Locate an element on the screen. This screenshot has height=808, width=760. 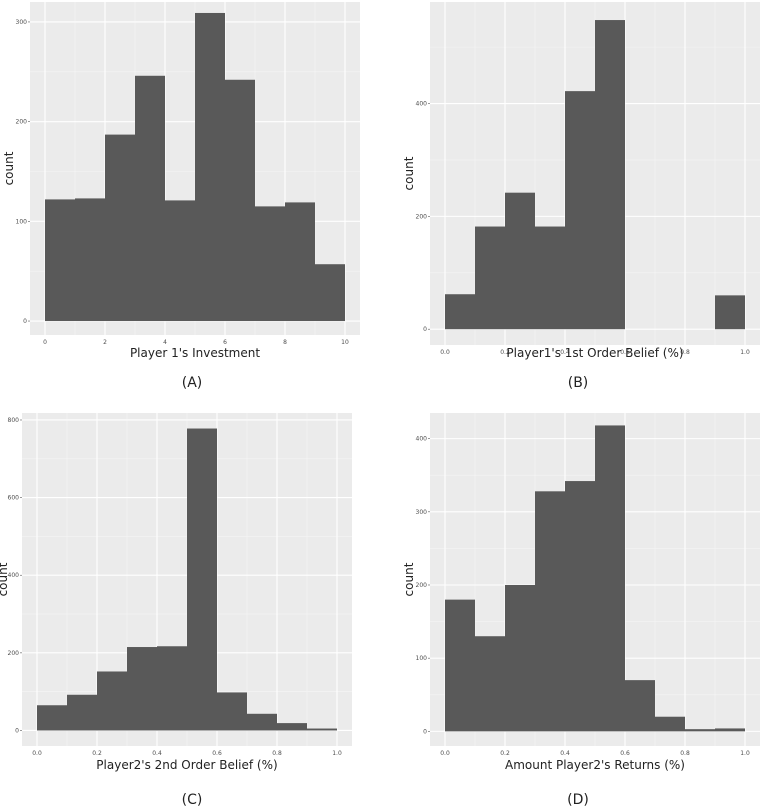
panel-label: (C) is located at coordinates (192, 800).